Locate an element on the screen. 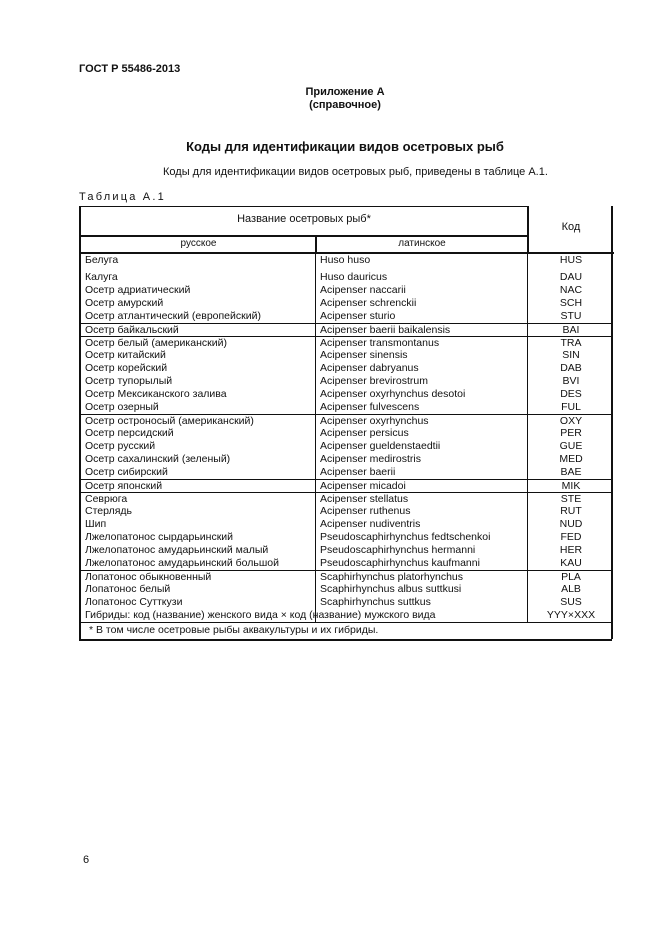 The height and width of the screenshot is (935, 661). russian-name: Осетр Мексиканского залива is located at coordinates (156, 394).